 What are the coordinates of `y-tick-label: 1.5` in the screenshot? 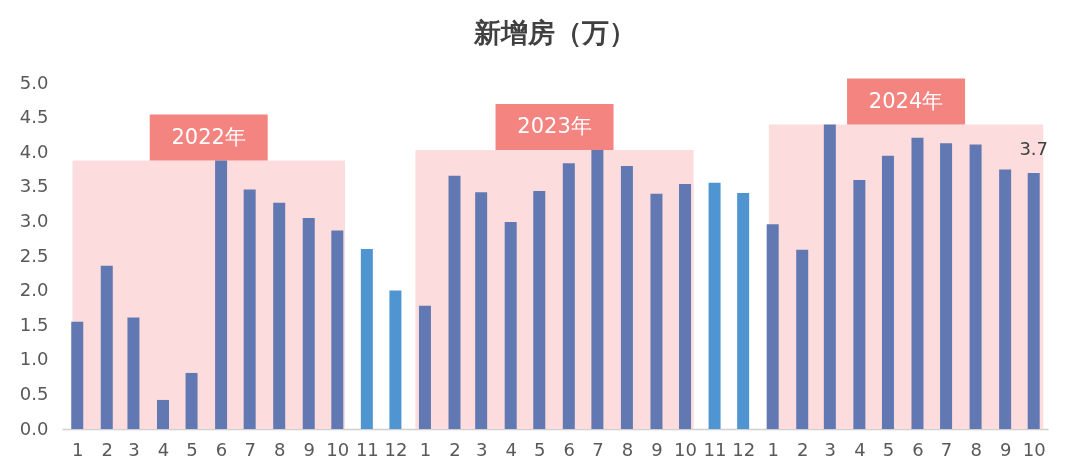 It's located at (34, 324).